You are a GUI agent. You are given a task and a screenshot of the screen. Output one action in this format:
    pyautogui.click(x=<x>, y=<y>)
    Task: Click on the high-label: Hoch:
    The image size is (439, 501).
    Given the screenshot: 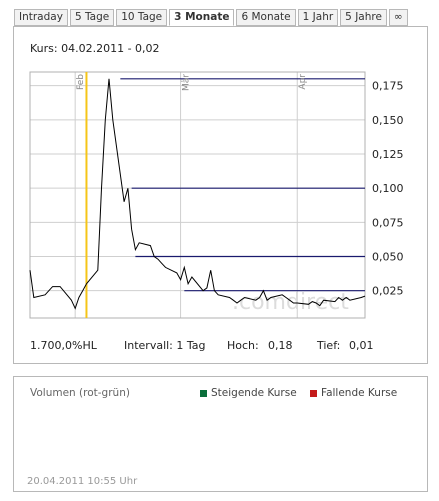 What is the action you would take?
    pyautogui.click(x=243, y=345)
    